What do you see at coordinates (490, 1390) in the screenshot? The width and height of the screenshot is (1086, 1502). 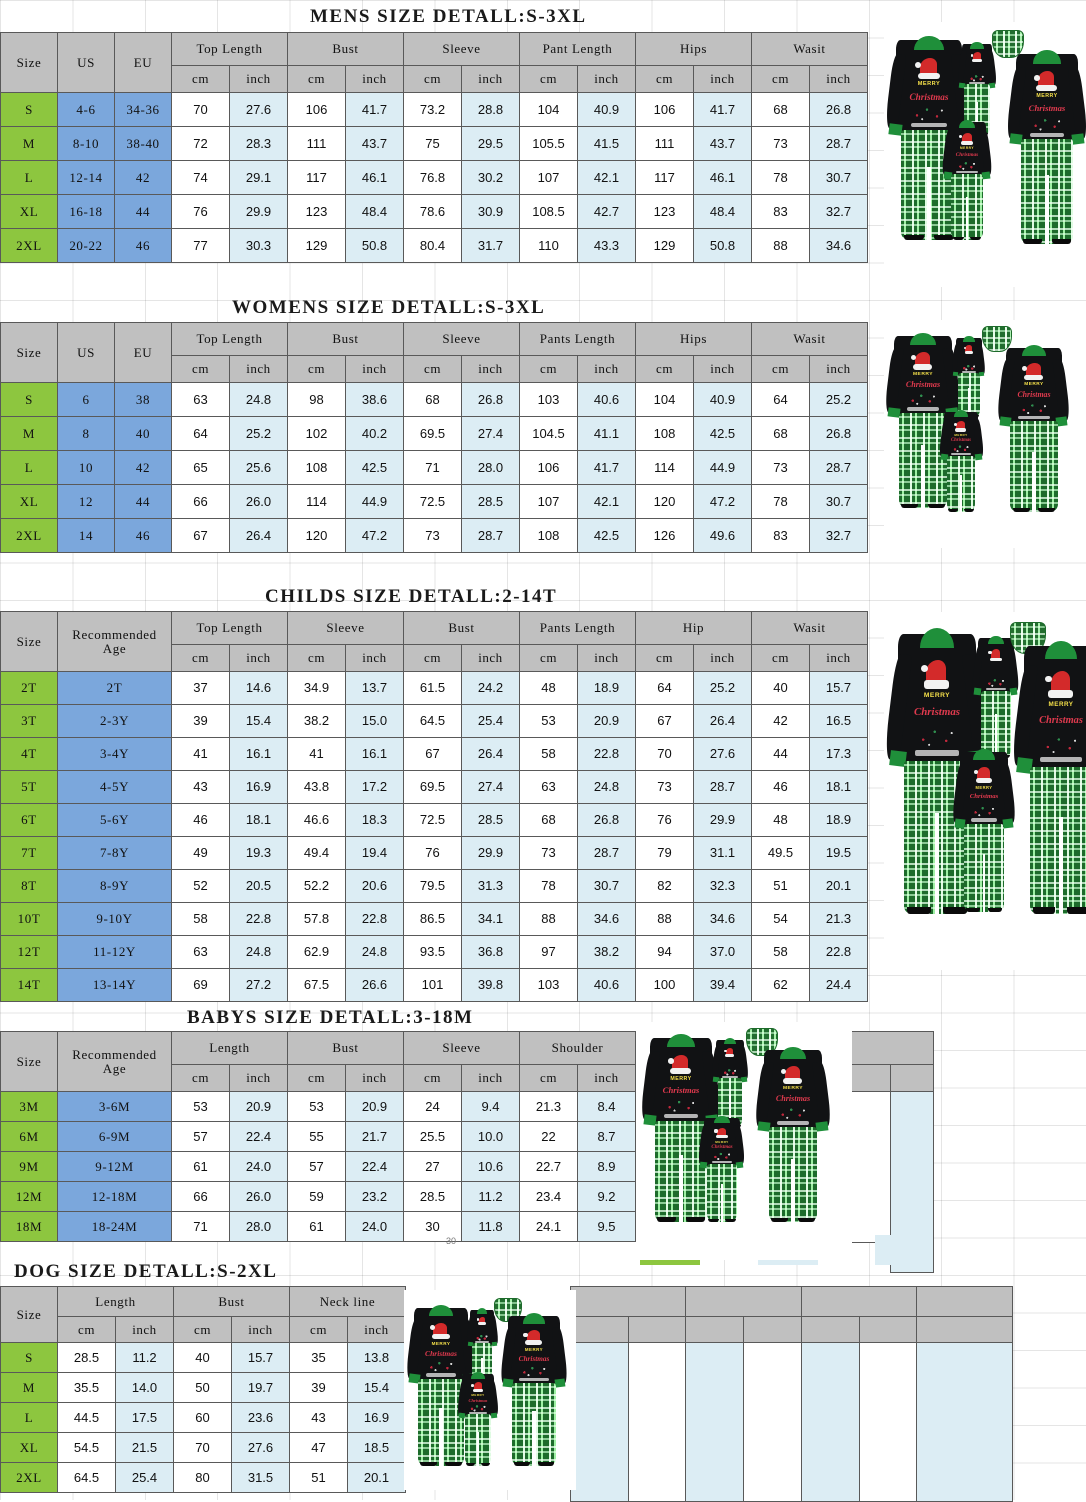 I see `product-photo-dog: MERRY Christmas MERRY` at bounding box center [490, 1390].